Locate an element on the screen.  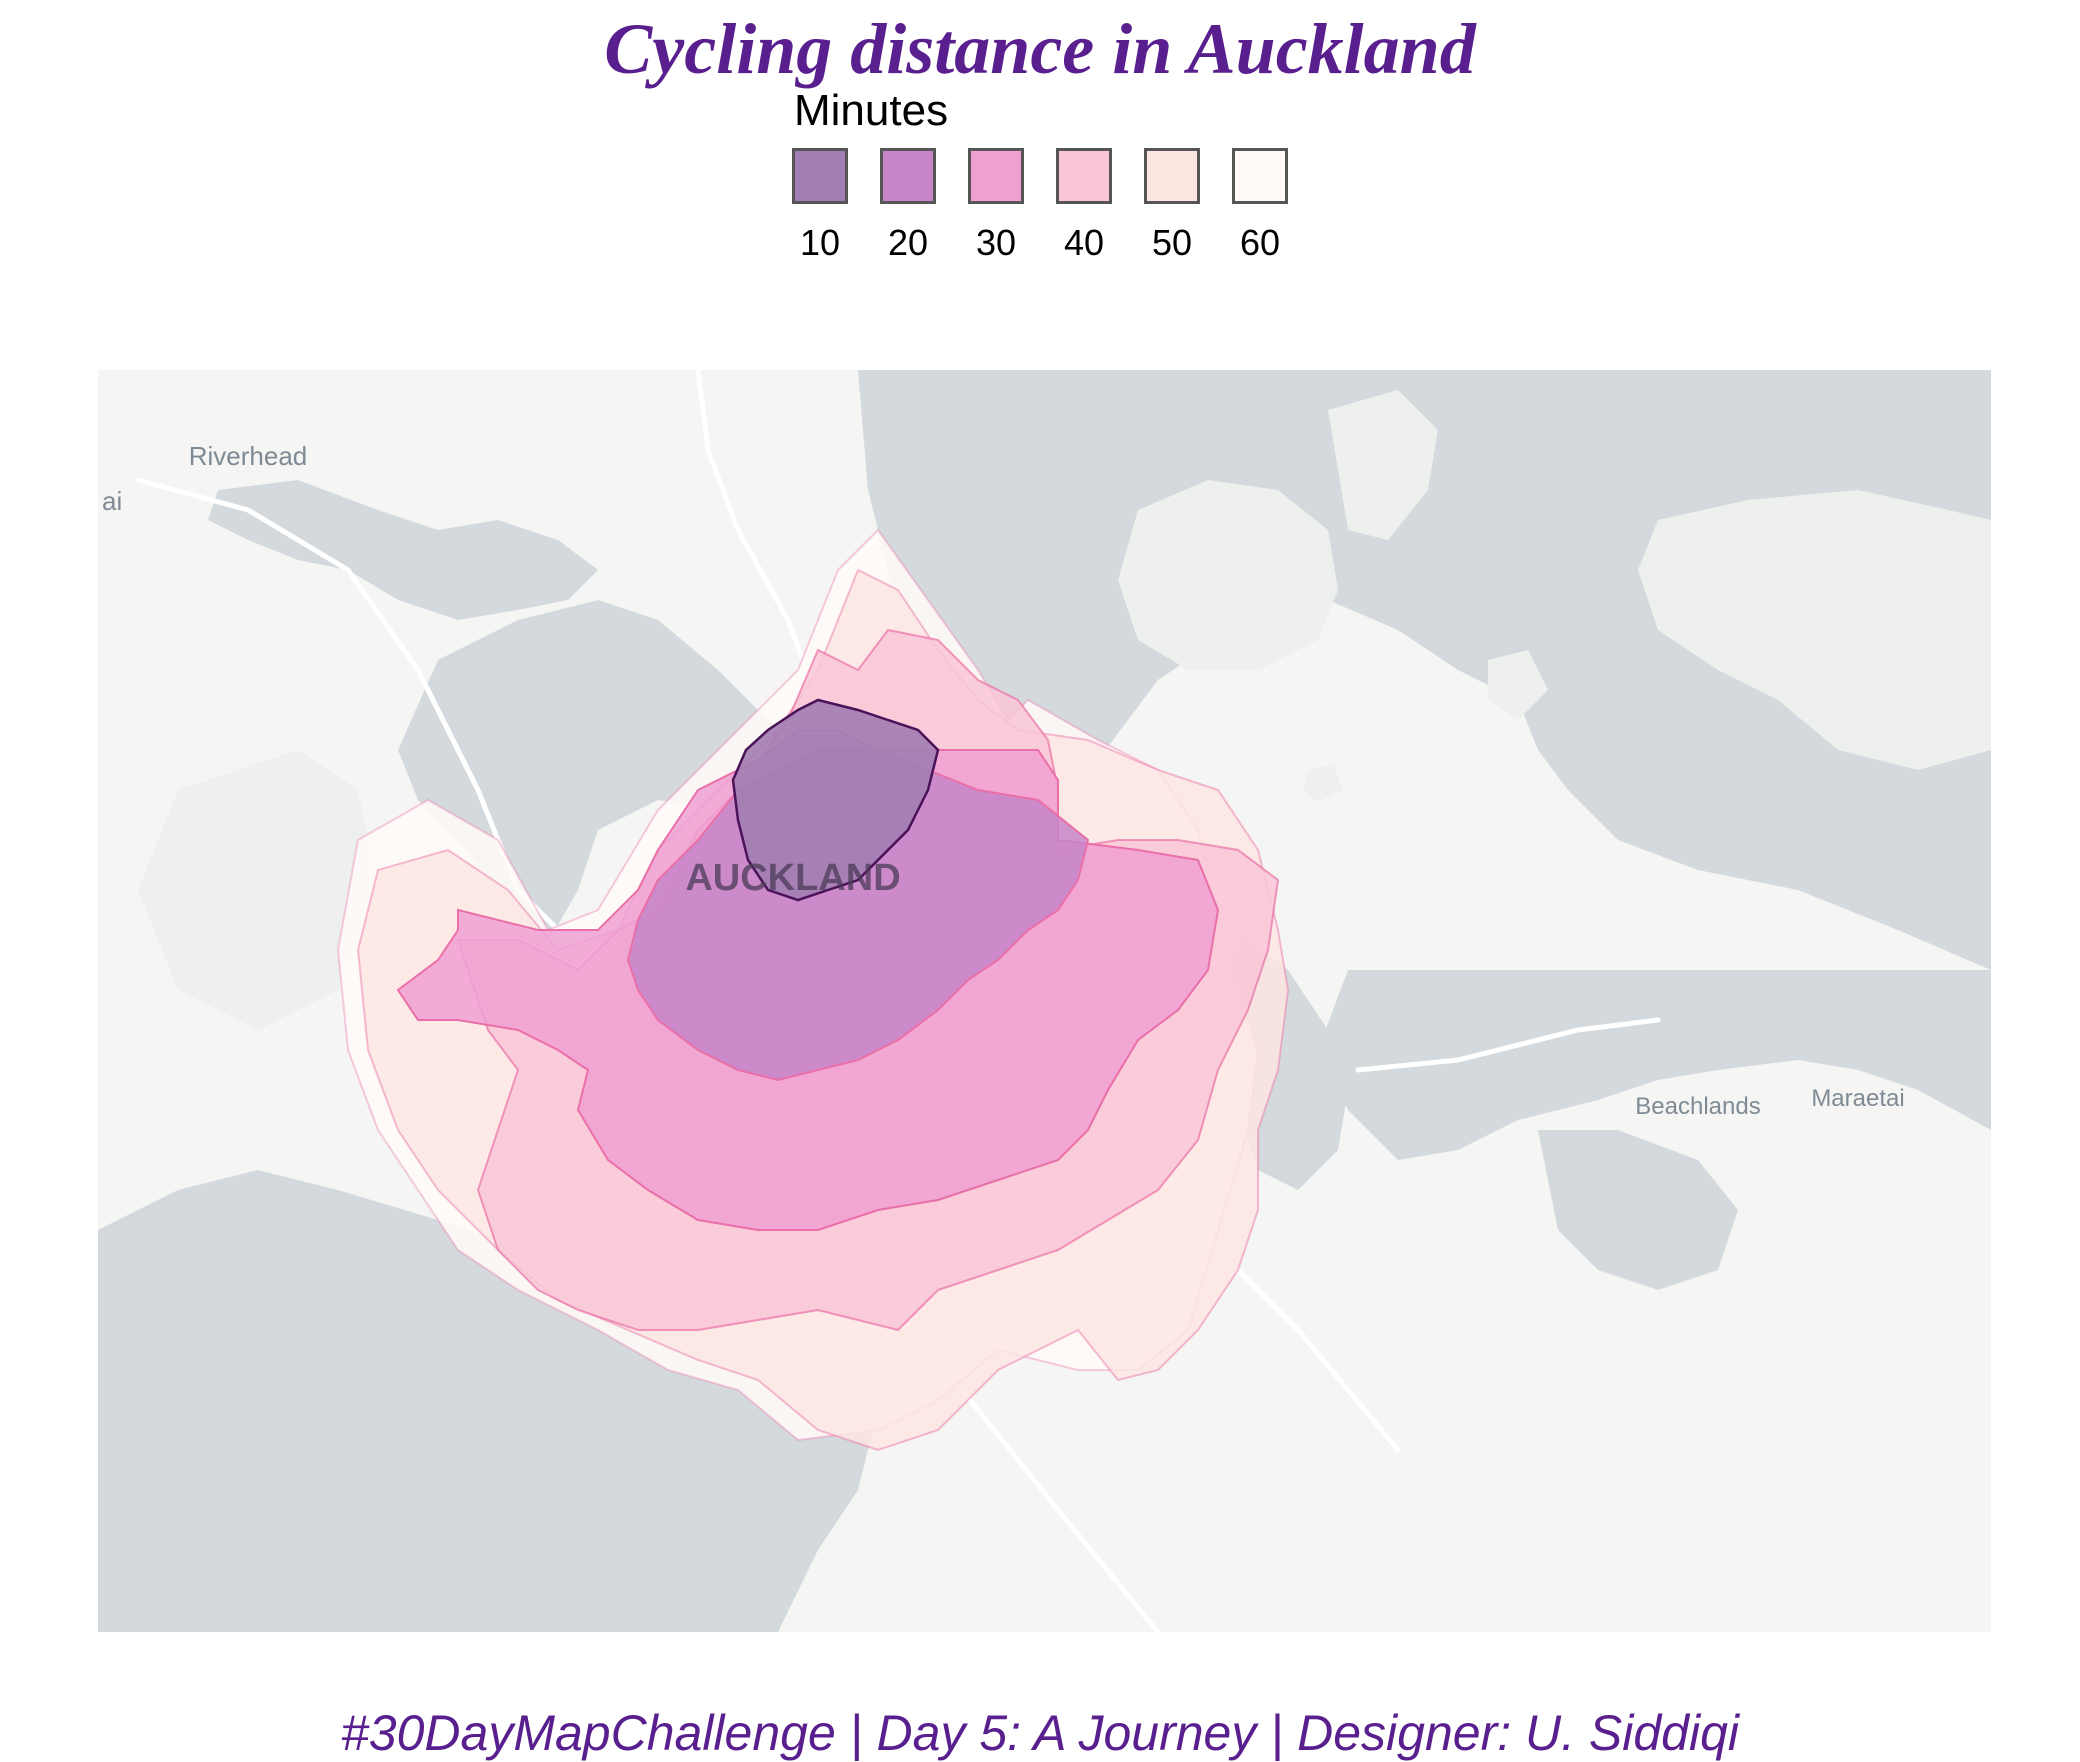
legend: Minutes 10 20 30 40 50 60 is located at coordinates (1040, 175).